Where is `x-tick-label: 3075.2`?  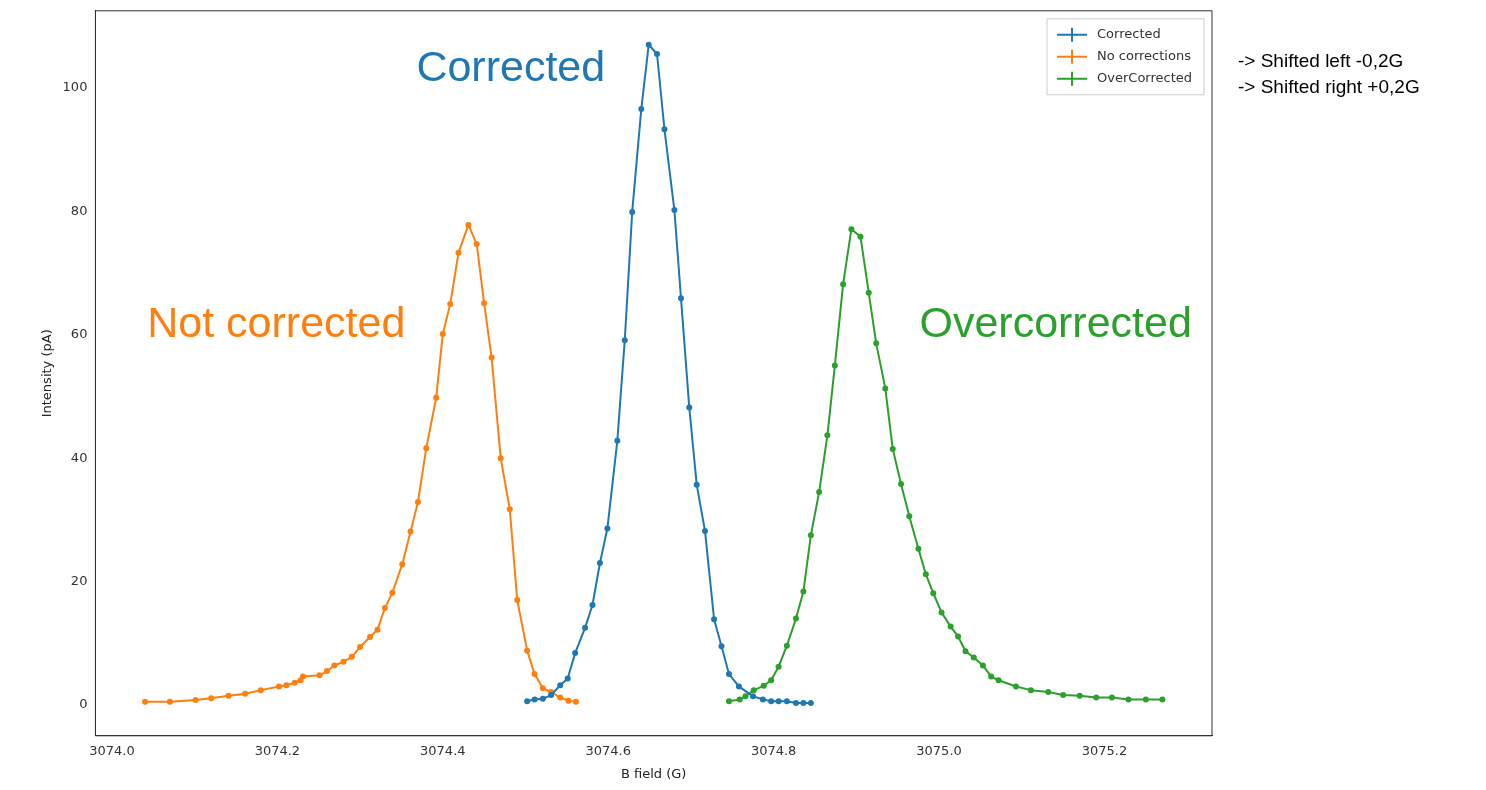
x-tick-label: 3075.2 is located at coordinates (1104, 750).